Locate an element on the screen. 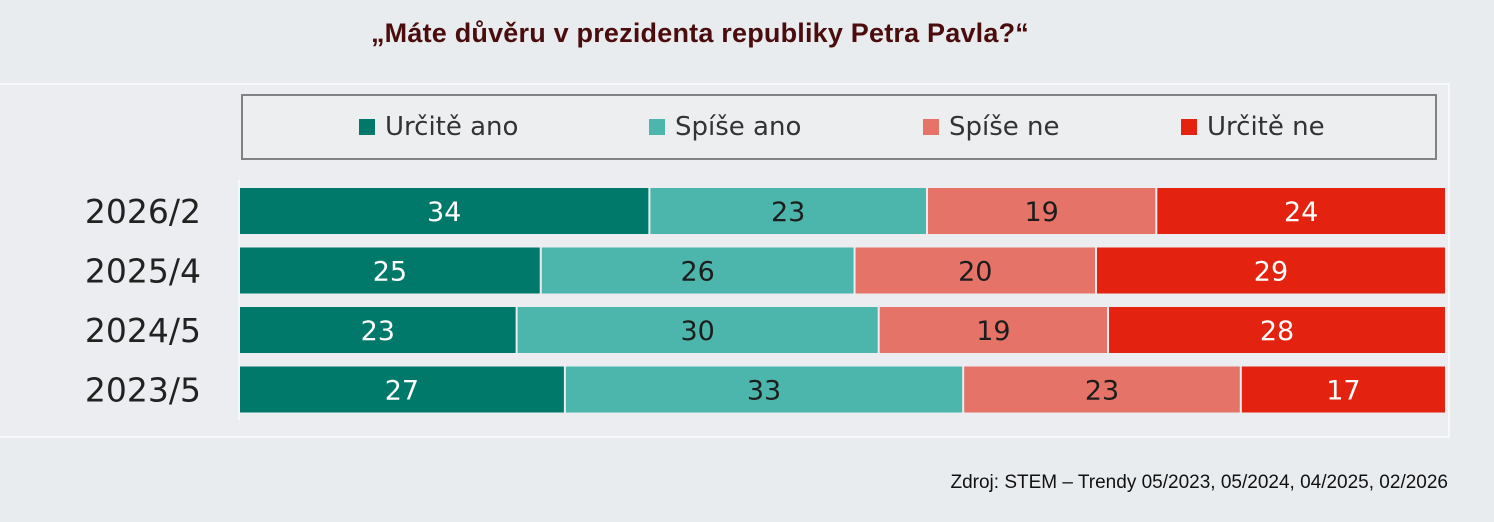 The image size is (1494, 522). bar-data-label: 27 is located at coordinates (402, 391).